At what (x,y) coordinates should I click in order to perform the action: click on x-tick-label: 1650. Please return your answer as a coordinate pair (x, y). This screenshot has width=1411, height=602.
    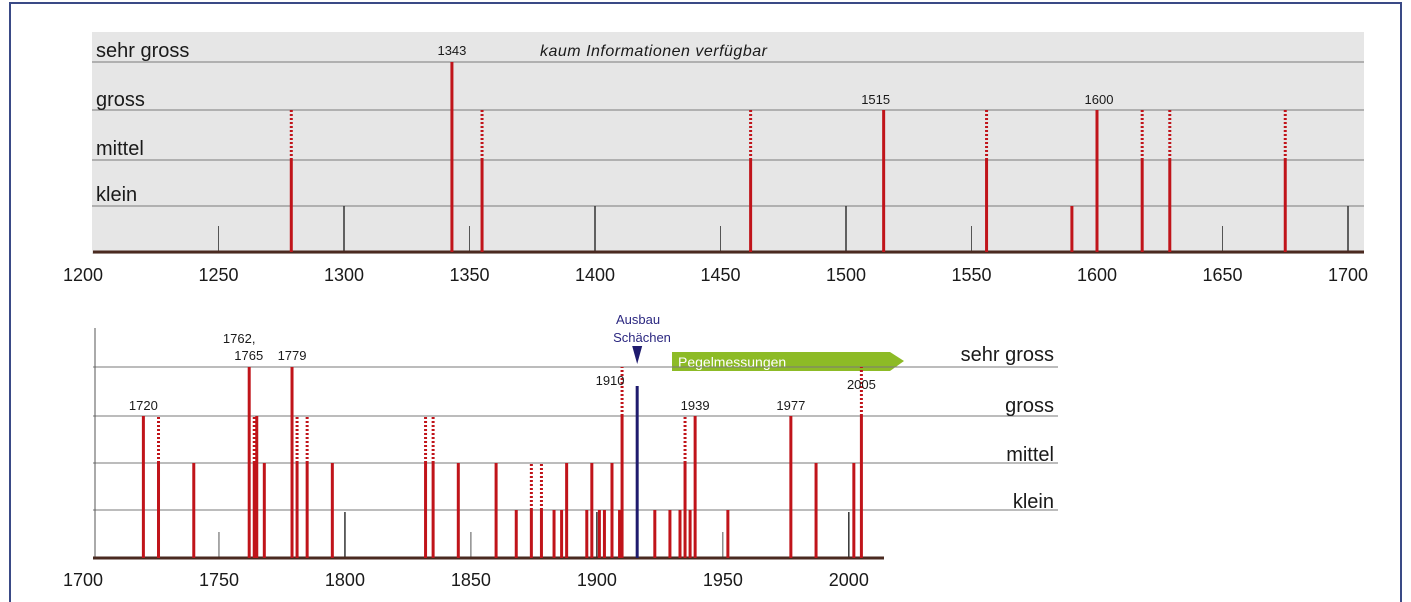
    Looking at the image, I should click on (1222, 275).